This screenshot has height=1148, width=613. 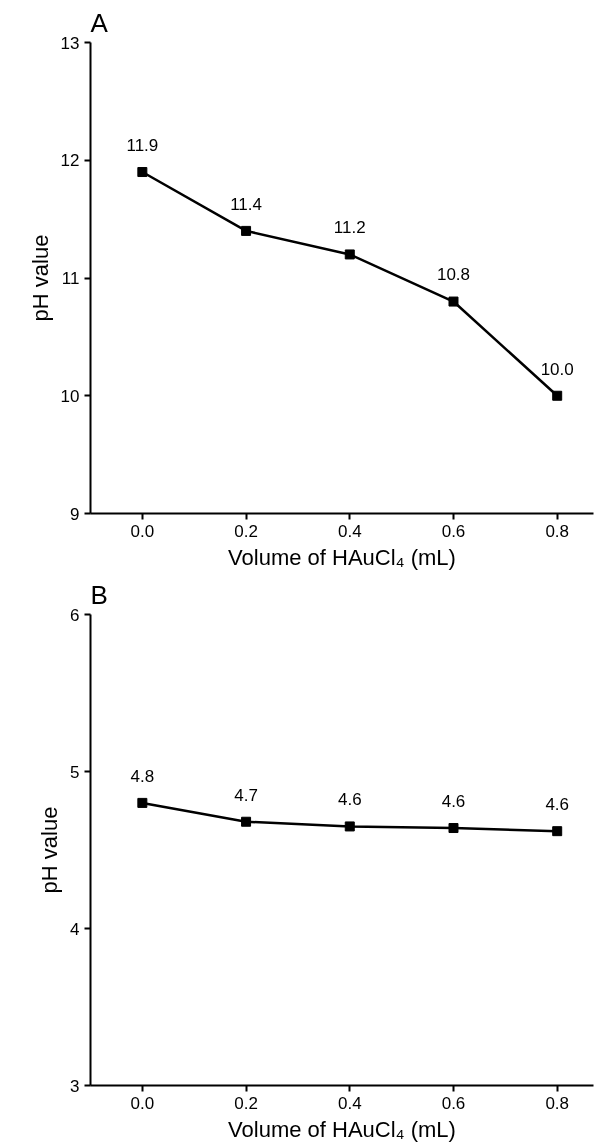 I want to click on y-tick-label: 6, so click(x=75, y=615).